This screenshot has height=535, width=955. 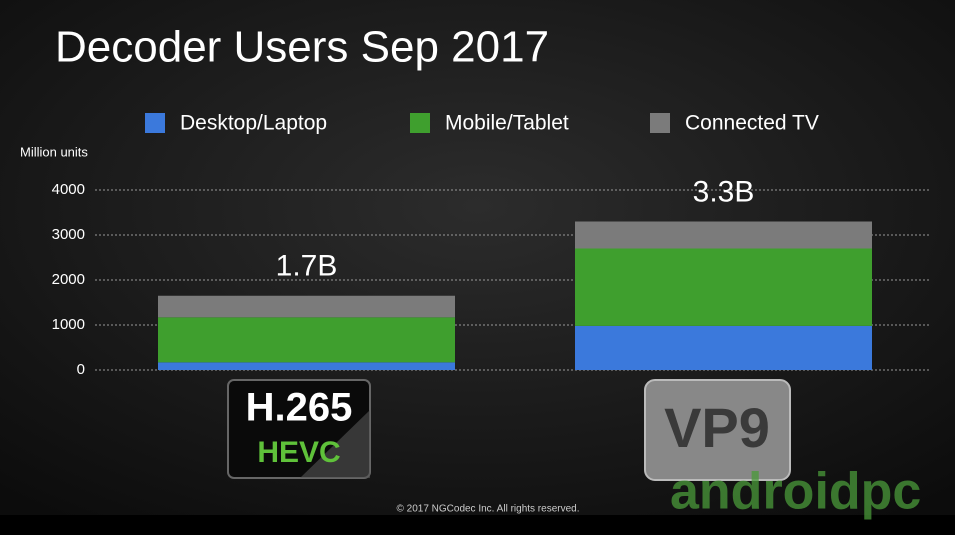 What do you see at coordinates (68, 324) in the screenshot?
I see `y-tick-label: 1000` at bounding box center [68, 324].